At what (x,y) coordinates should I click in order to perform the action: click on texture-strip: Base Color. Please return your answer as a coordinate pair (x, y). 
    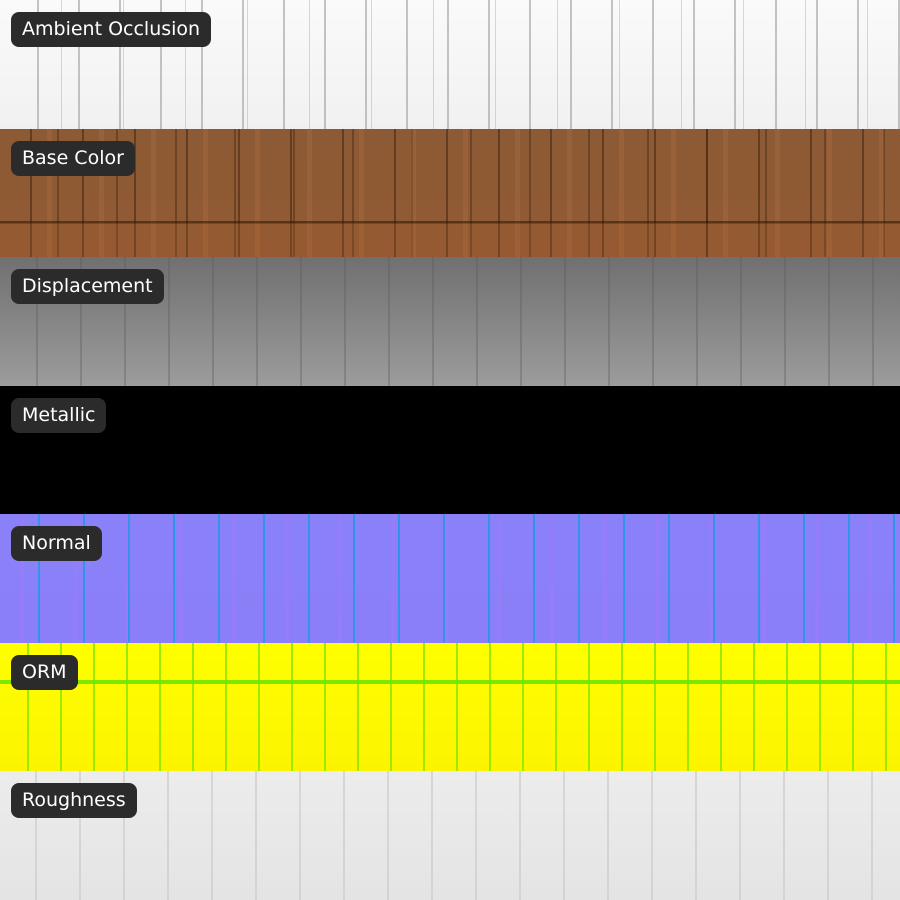
    Looking at the image, I should click on (450, 193).